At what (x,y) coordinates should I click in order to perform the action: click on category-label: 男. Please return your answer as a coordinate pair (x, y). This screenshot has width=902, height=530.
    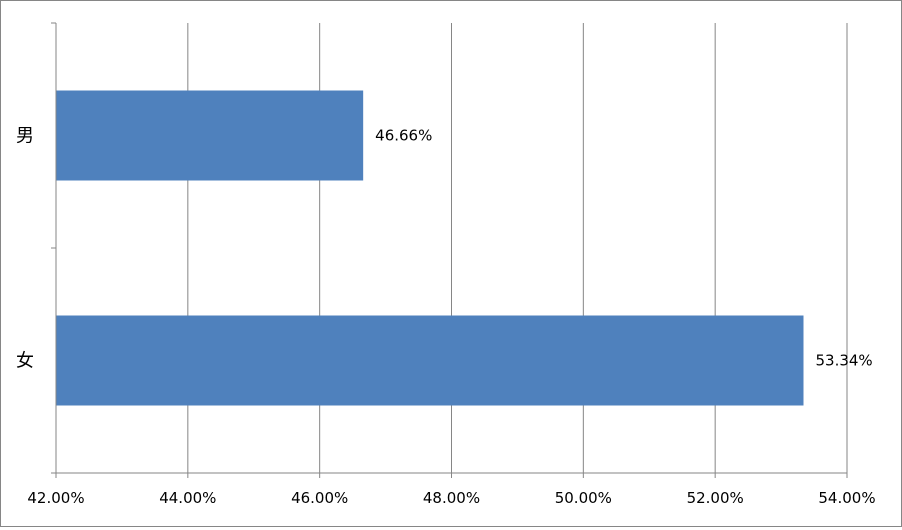
    Looking at the image, I should click on (25, 136).